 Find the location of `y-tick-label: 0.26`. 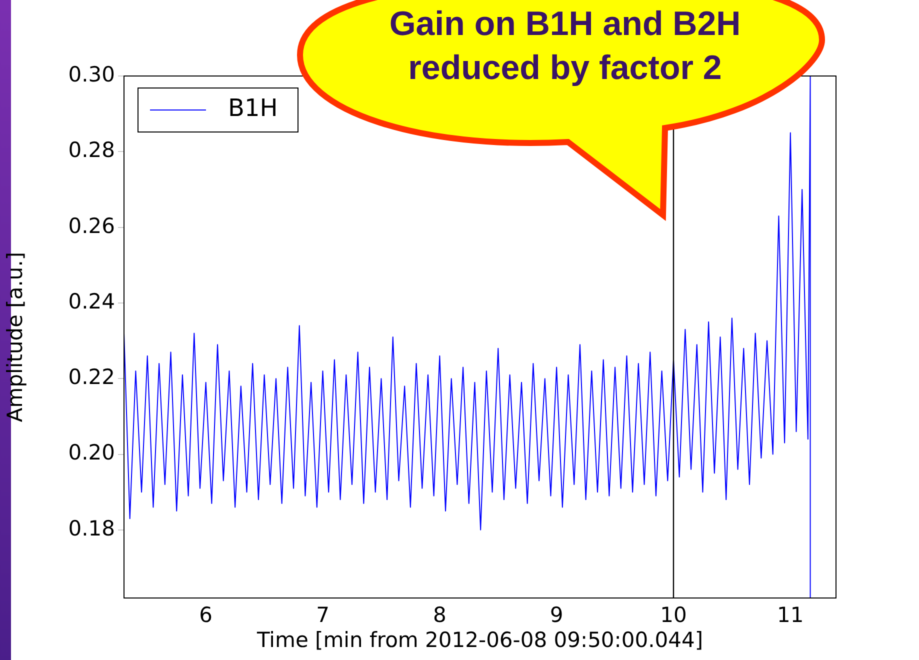

y-tick-label: 0.26 is located at coordinates (91, 226).